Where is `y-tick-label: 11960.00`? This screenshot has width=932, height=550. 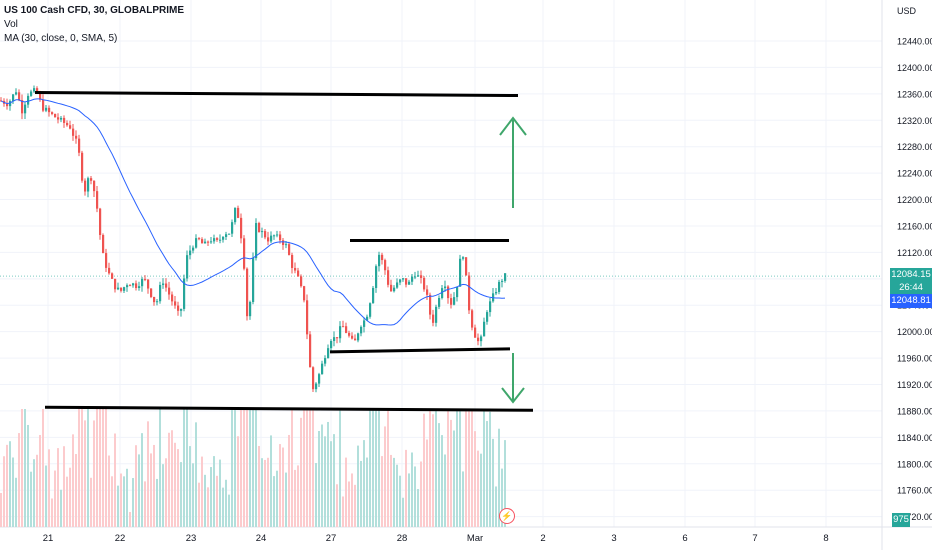
y-tick-label: 11960.00 is located at coordinates (914, 359).